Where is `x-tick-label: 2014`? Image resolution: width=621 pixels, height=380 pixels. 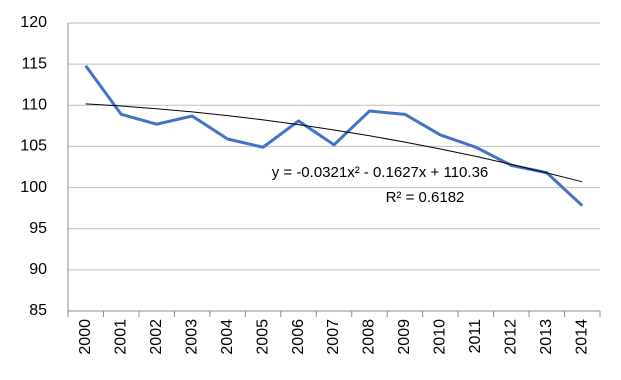 x-tick-label: 2014 is located at coordinates (581, 337).